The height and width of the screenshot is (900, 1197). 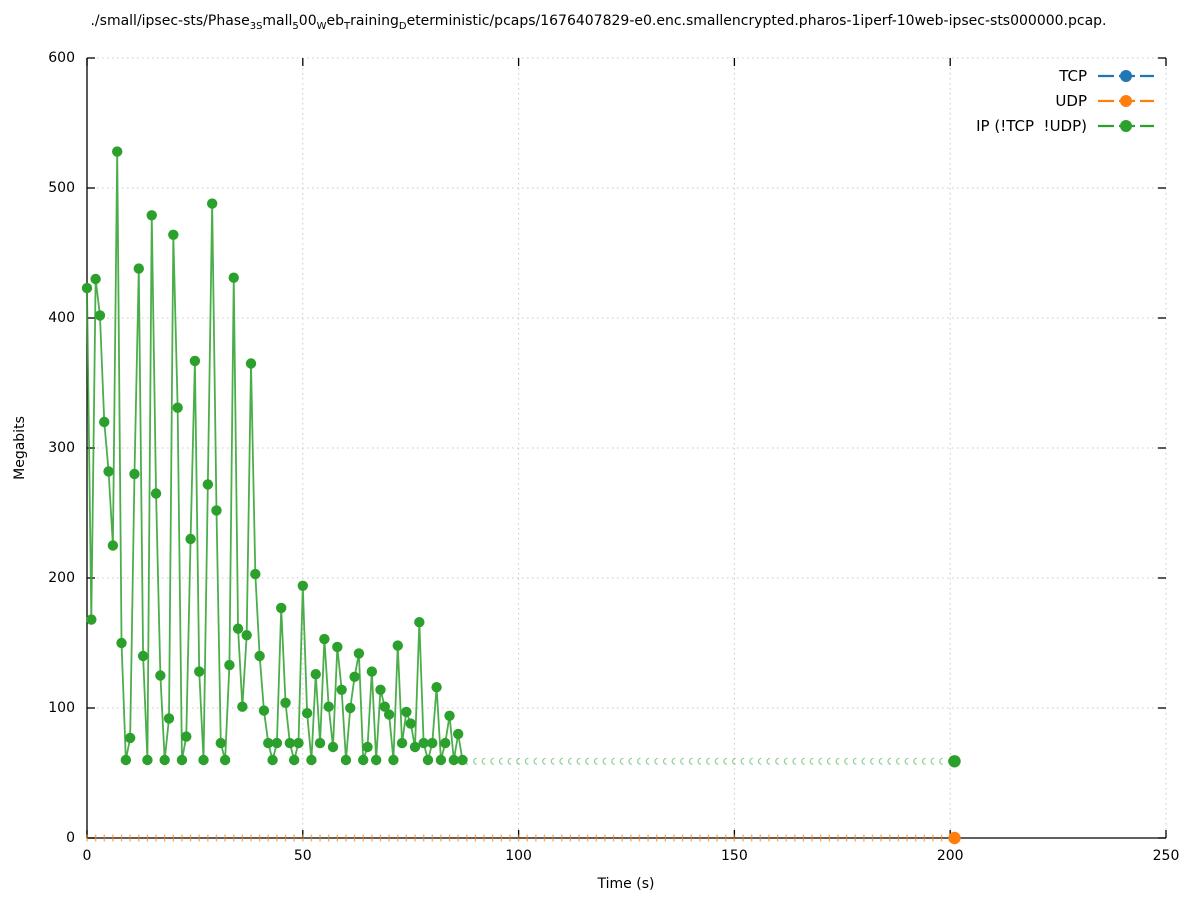 I want to click on title-text: mall, so click(x=277, y=21).